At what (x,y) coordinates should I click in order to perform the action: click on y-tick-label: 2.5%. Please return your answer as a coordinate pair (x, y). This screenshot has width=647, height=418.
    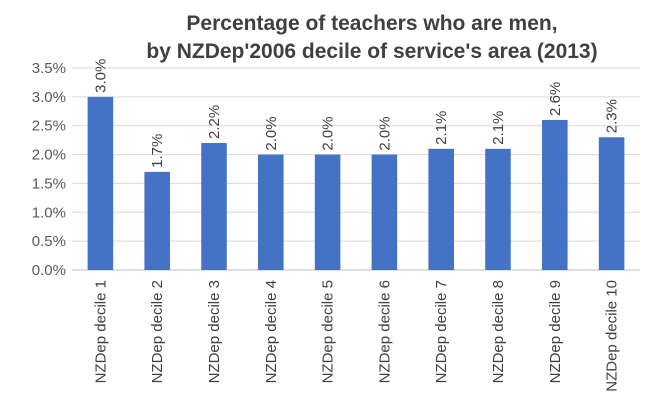
    Looking at the image, I should click on (49, 126).